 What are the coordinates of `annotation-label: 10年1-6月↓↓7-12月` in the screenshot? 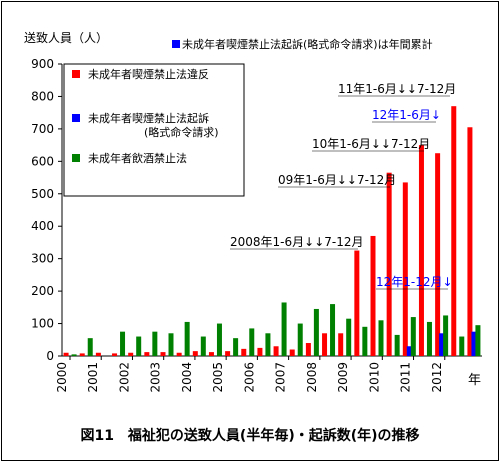 It's located at (371, 144).